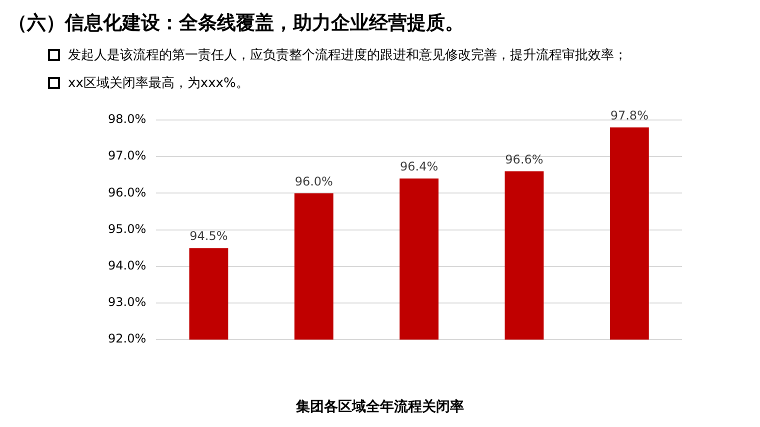 The height and width of the screenshot is (427, 760). What do you see at coordinates (127, 155) in the screenshot?
I see `y-tick-label: 97.0%` at bounding box center [127, 155].